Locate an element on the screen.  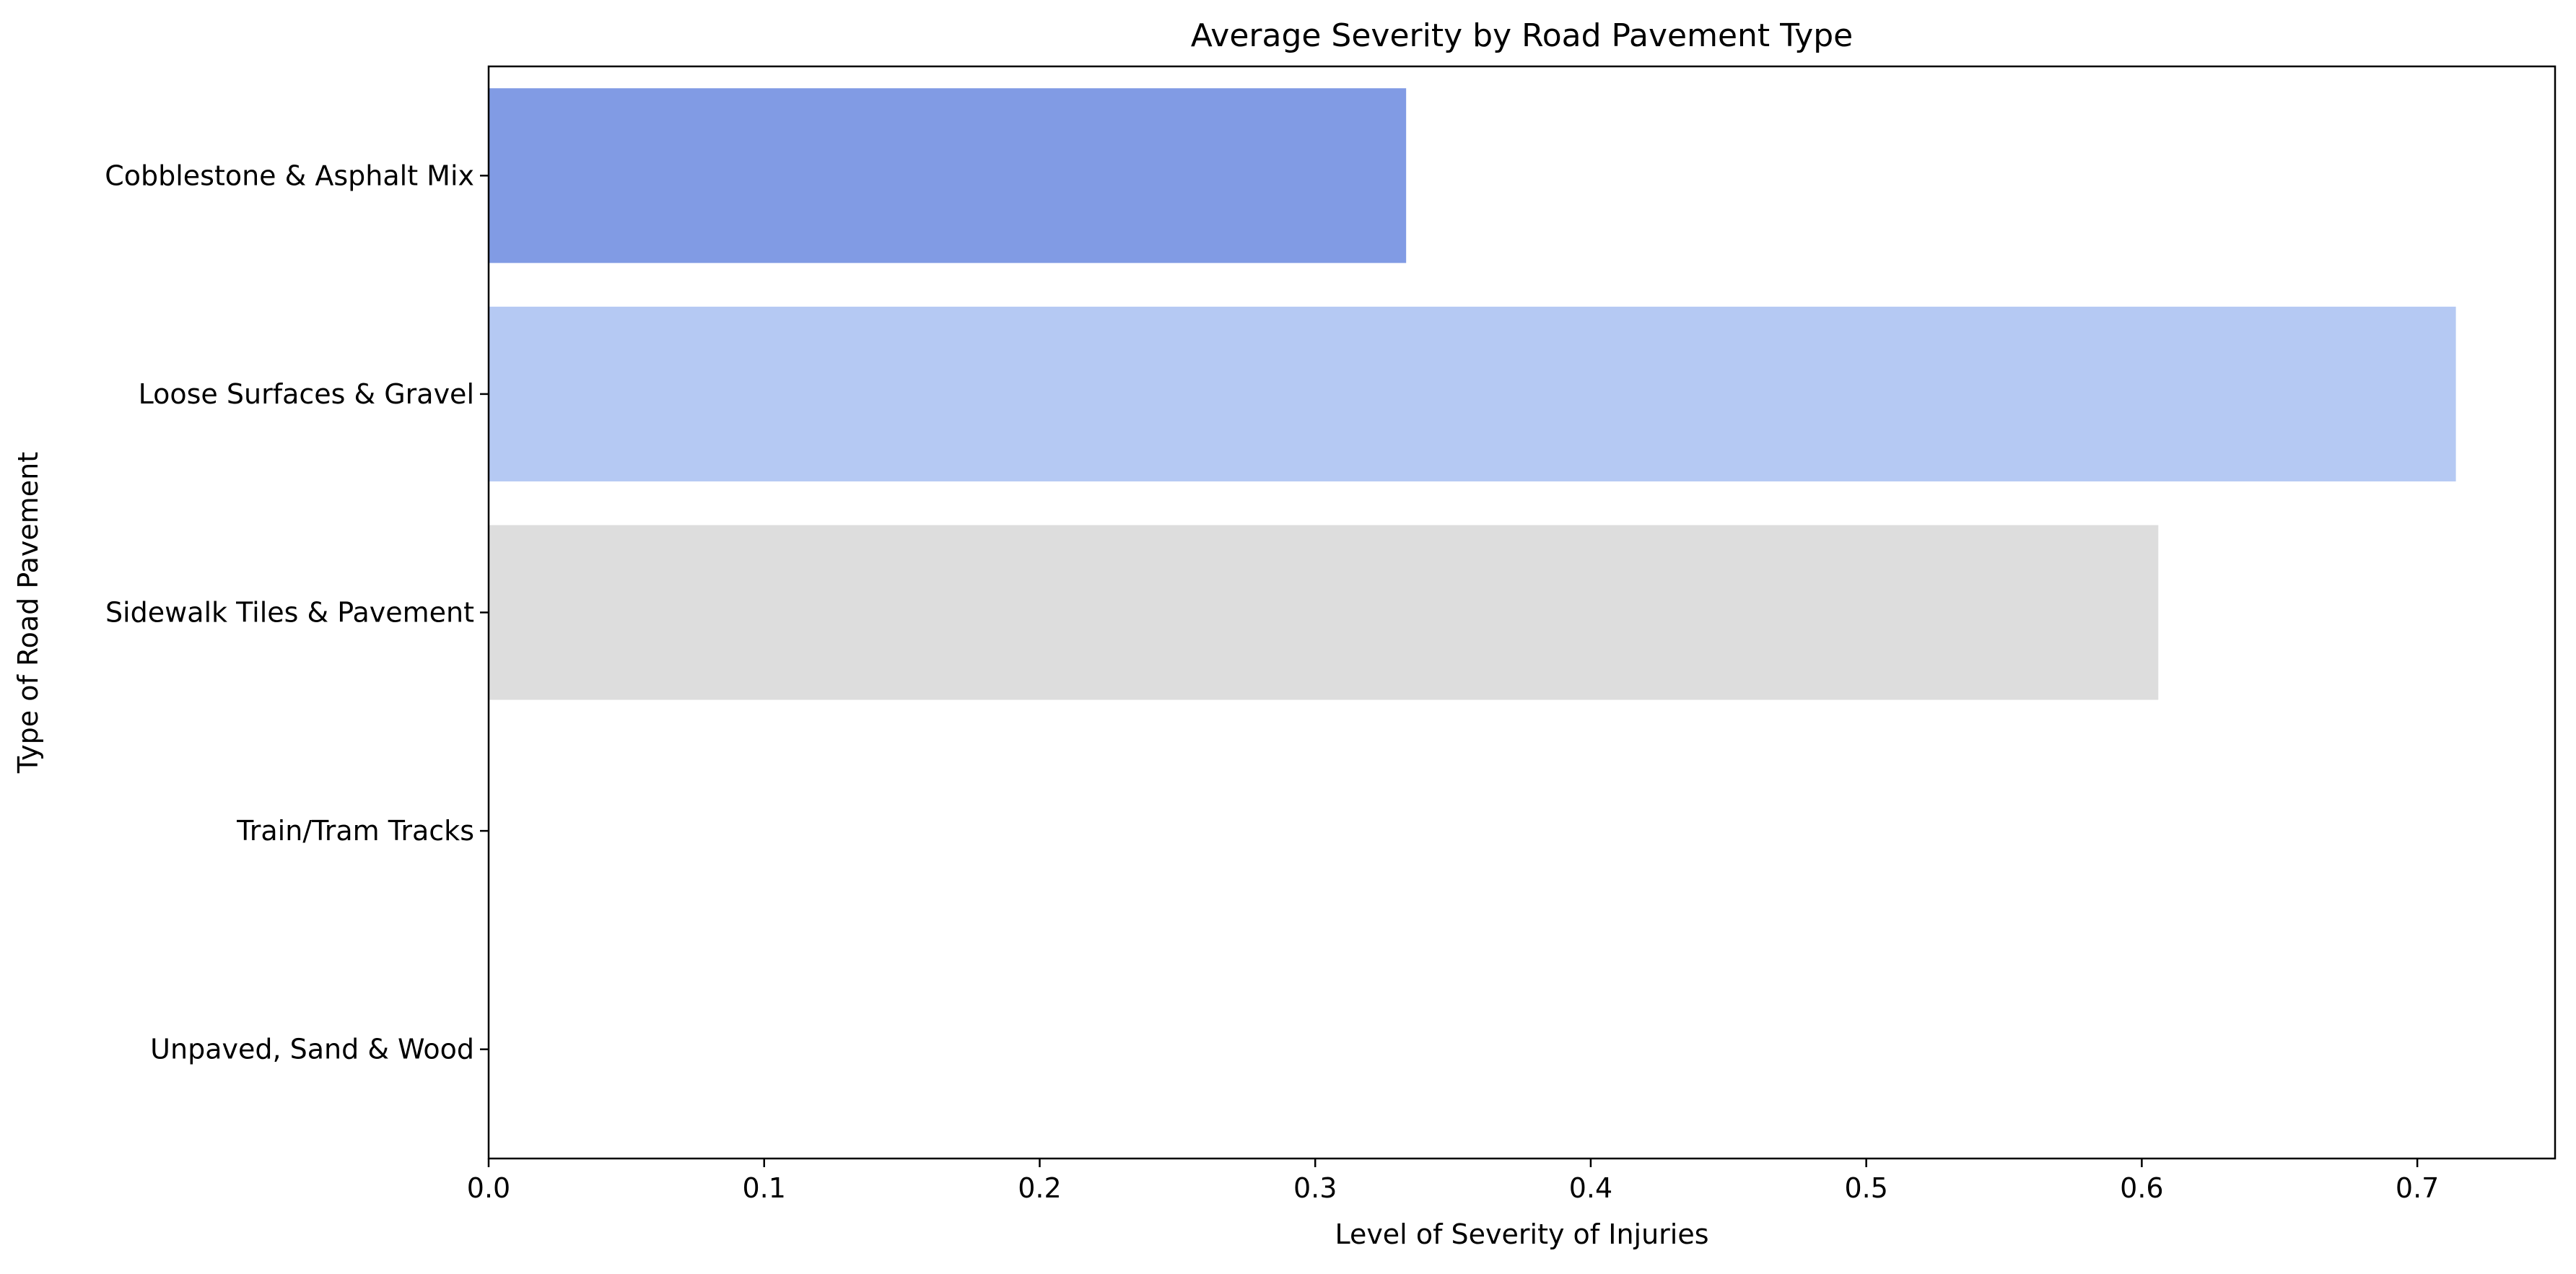
x-tick-label-3: 0.3 is located at coordinates (1315, 1188).